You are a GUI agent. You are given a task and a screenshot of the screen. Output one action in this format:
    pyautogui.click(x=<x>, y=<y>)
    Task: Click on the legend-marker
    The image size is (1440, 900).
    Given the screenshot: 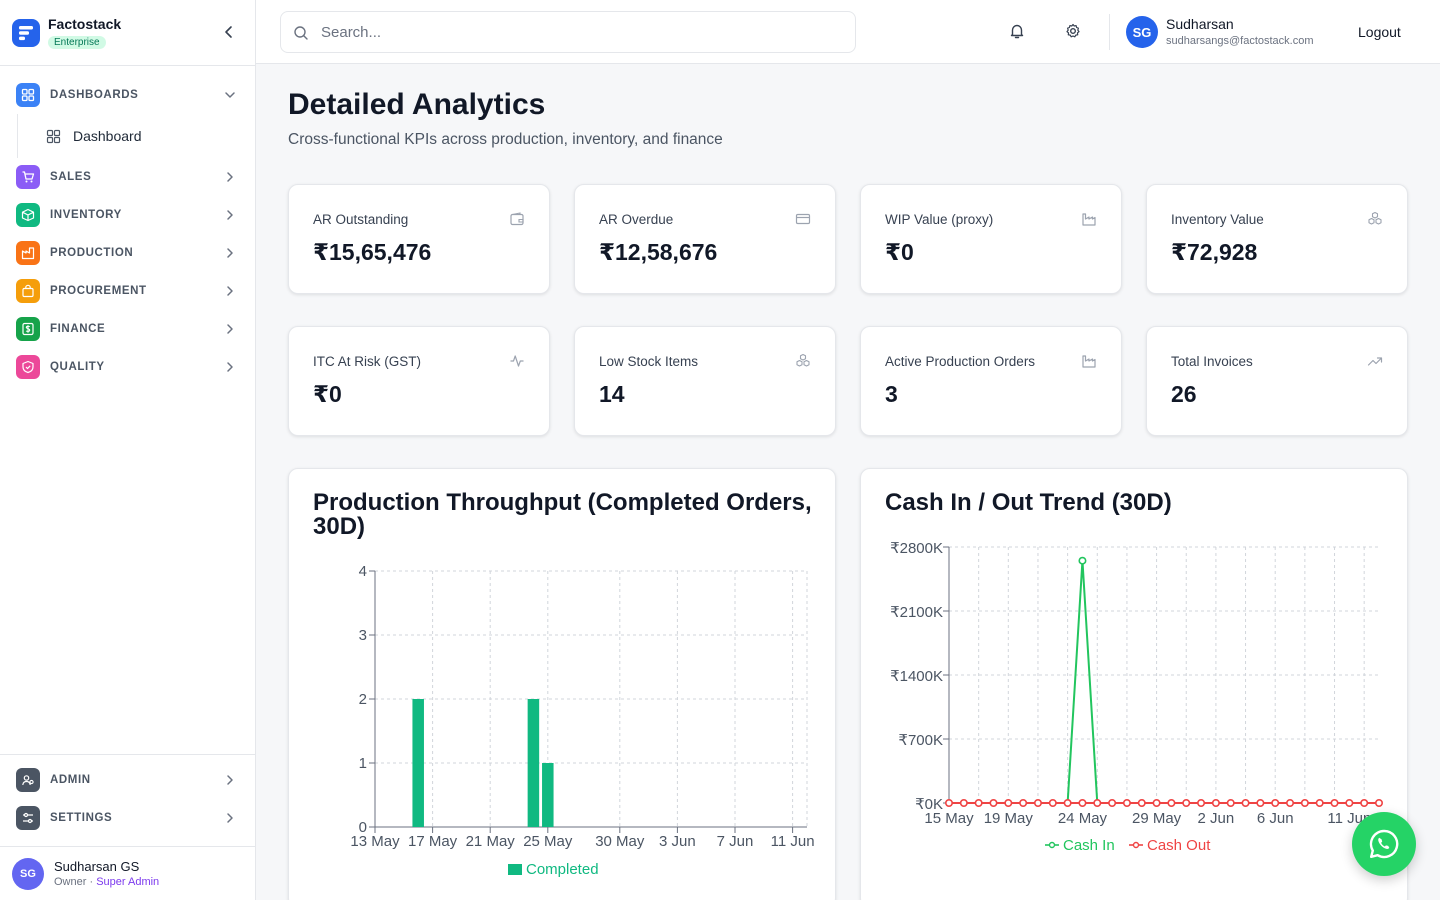 What is the action you would take?
    pyautogui.click(x=1052, y=845)
    